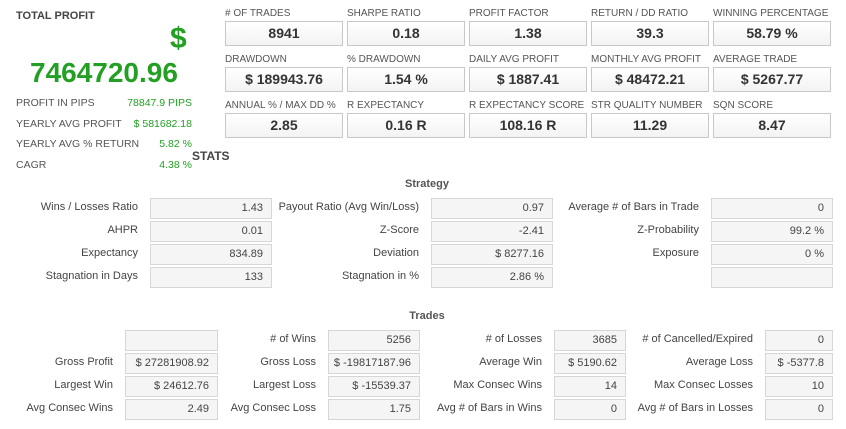  Describe the element at coordinates (647, 105) in the screenshot. I see `metric-label: STR QUALITY NUMBER` at that location.